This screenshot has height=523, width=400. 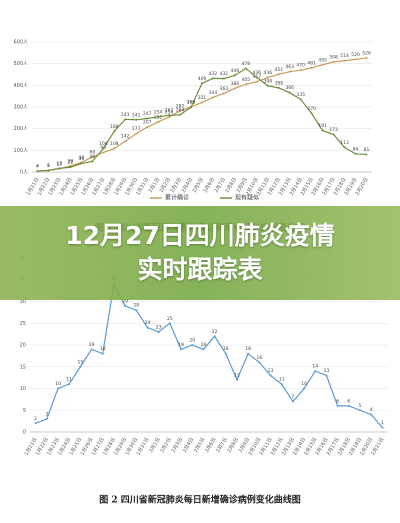 I want to click on data-label: 11, so click(x=69, y=380).